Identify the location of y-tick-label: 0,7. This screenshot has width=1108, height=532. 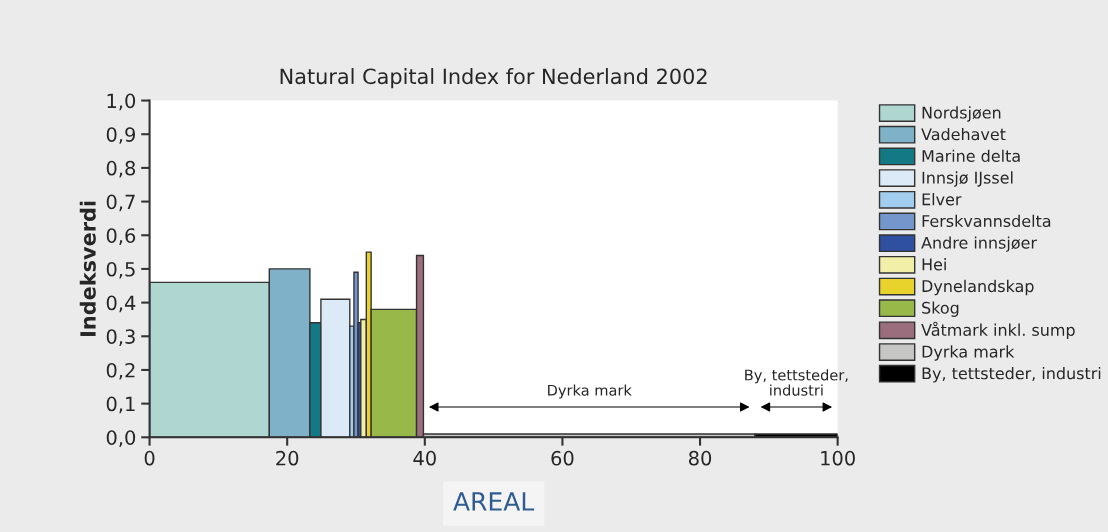
(120, 203).